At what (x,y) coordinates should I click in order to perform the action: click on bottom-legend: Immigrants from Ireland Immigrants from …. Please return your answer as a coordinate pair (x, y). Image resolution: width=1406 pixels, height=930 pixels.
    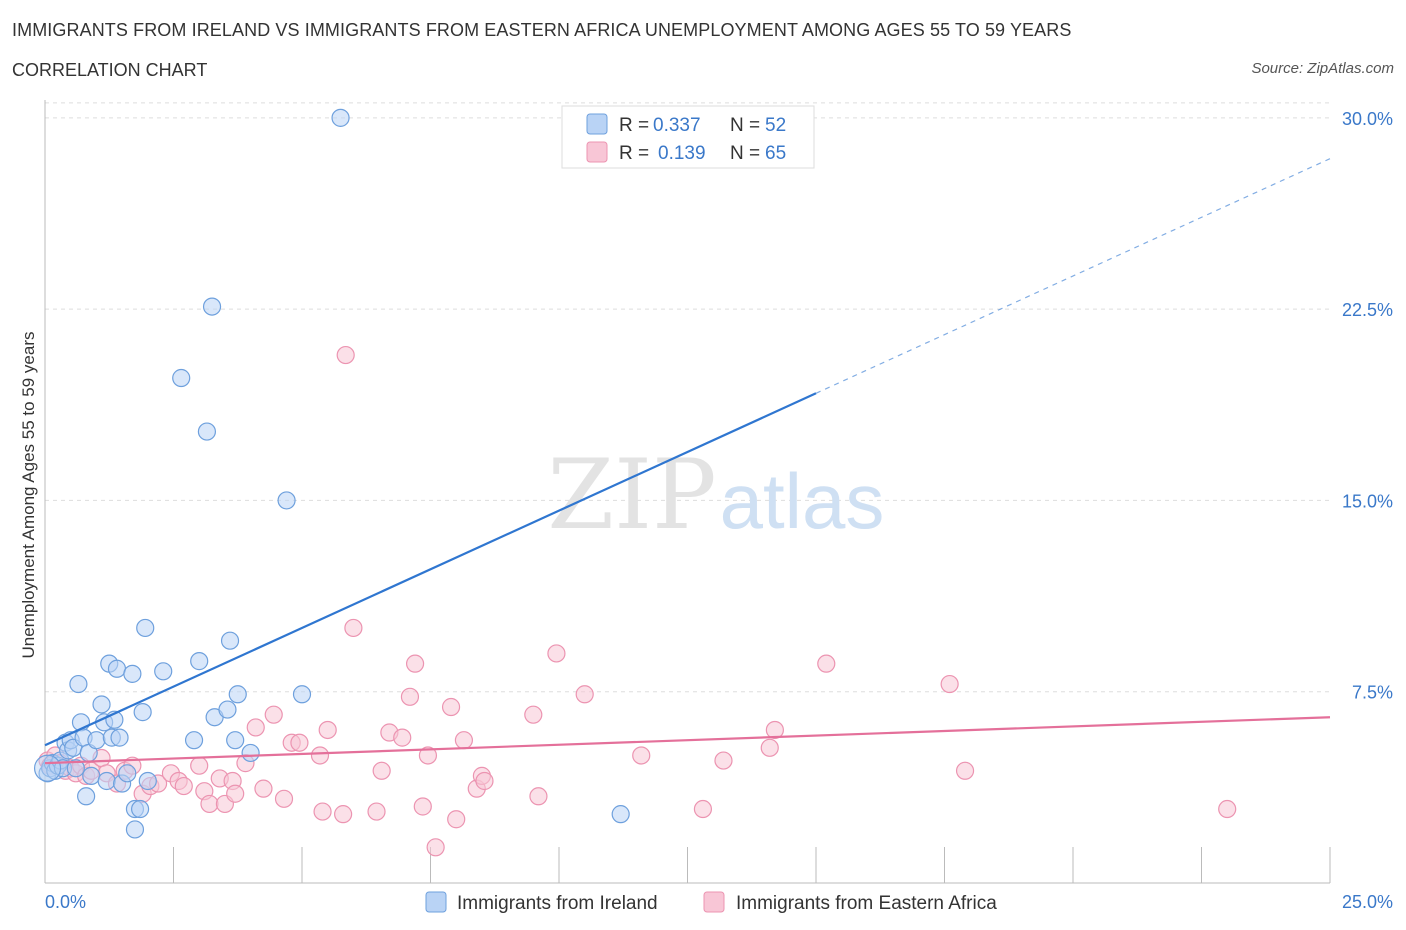
    Looking at the image, I should click on (711, 902).